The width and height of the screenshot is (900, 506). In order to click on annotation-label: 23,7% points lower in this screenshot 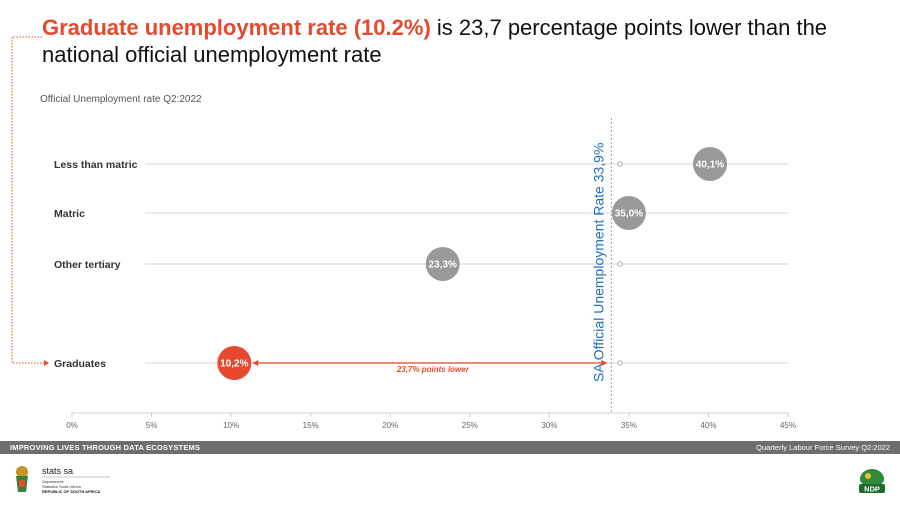, I will do `click(433, 369)`.